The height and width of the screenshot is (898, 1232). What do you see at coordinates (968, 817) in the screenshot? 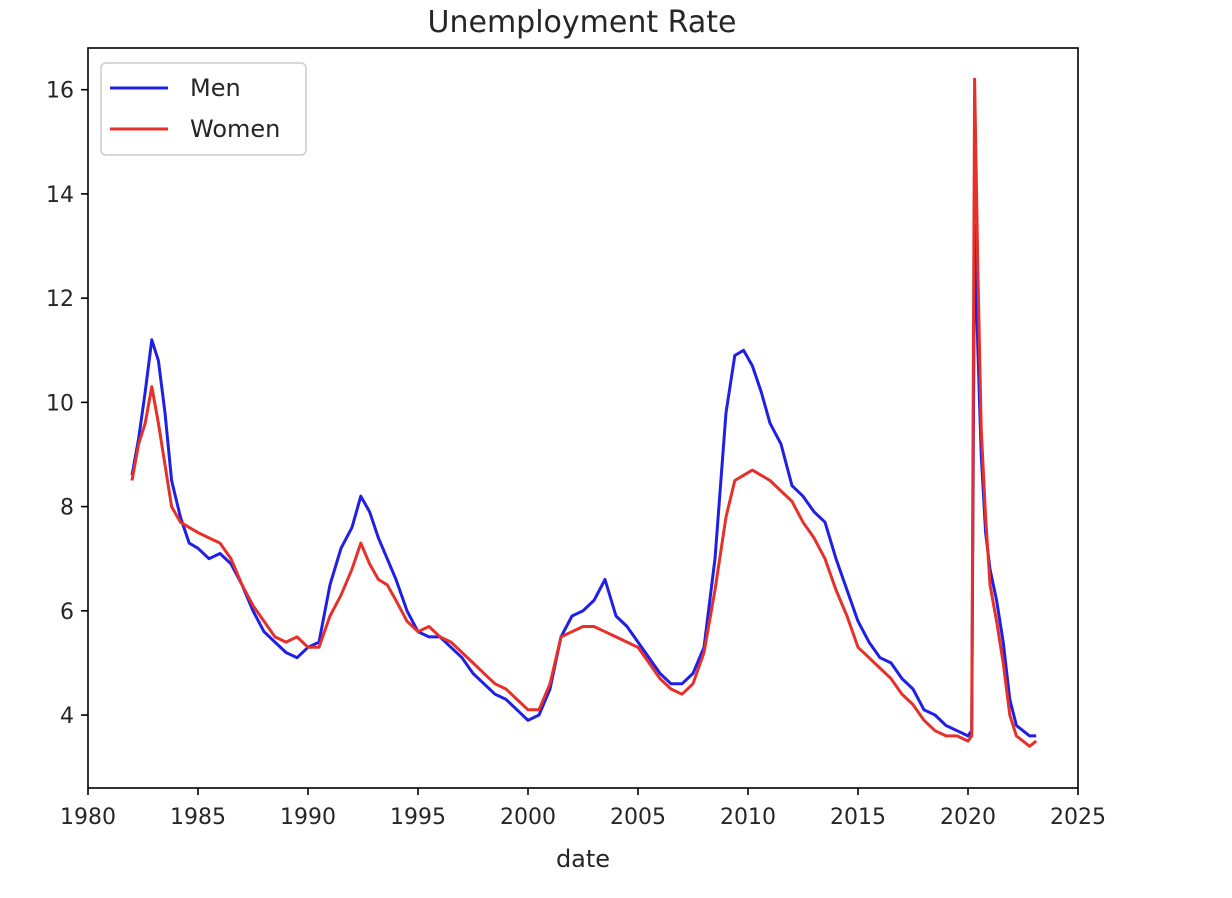
I see `x-tick-label-2020: 2020` at bounding box center [968, 817].